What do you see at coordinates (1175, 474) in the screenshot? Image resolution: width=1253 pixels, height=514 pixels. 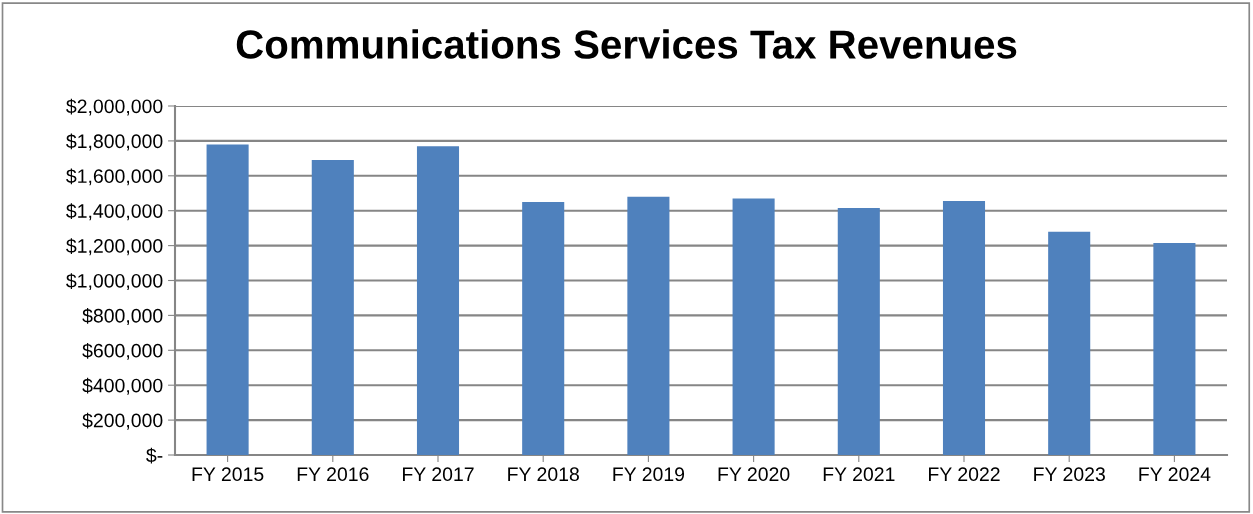 I see `x-tick-label: FY 2024` at bounding box center [1175, 474].